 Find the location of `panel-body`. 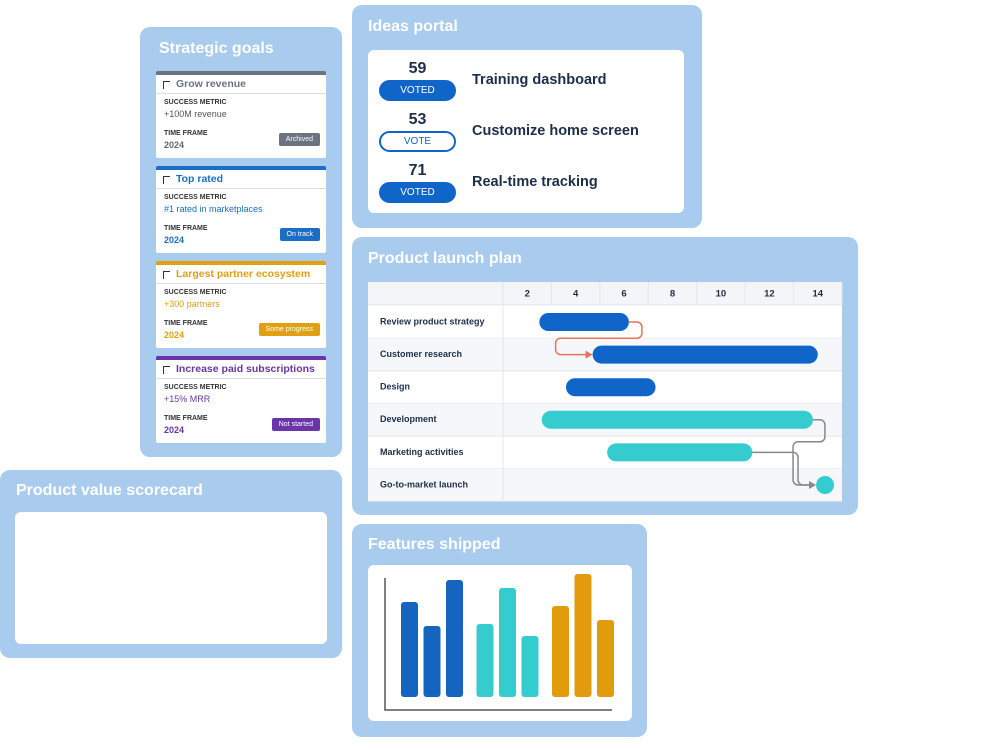

panel-body is located at coordinates (171, 578).